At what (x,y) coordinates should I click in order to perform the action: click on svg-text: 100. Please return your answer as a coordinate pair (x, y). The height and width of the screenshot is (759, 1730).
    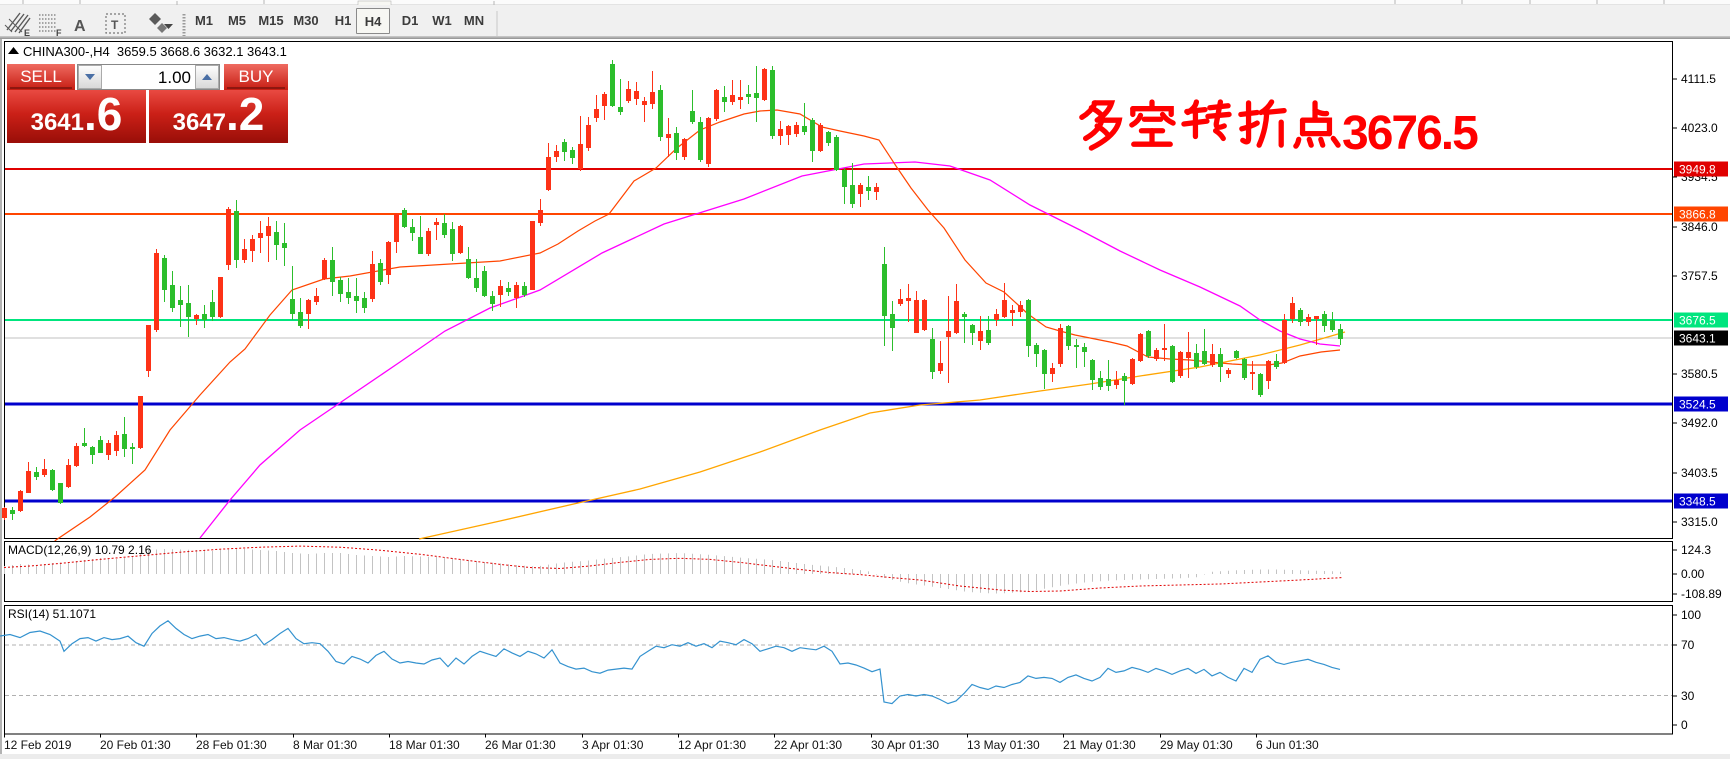
    Looking at the image, I should click on (1691, 615).